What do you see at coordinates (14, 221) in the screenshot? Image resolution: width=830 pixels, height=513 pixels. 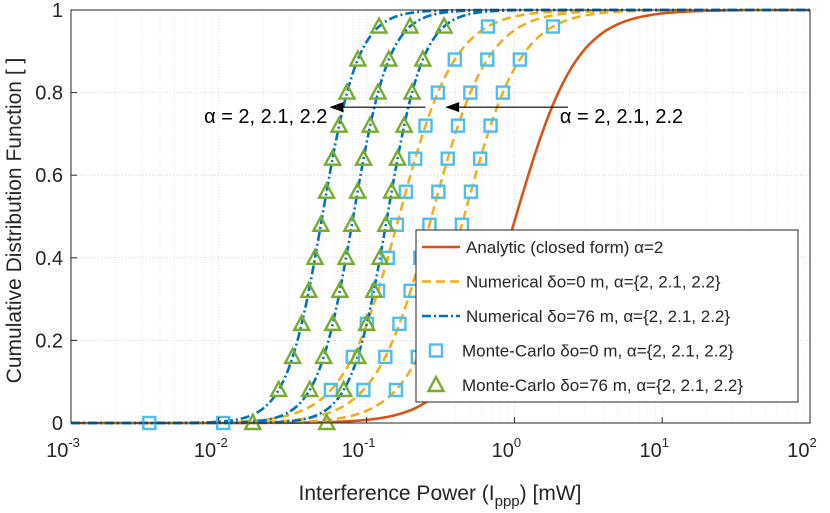 I see `y-axis-label: Cumulative Distribution Function [ ]` at bounding box center [14, 221].